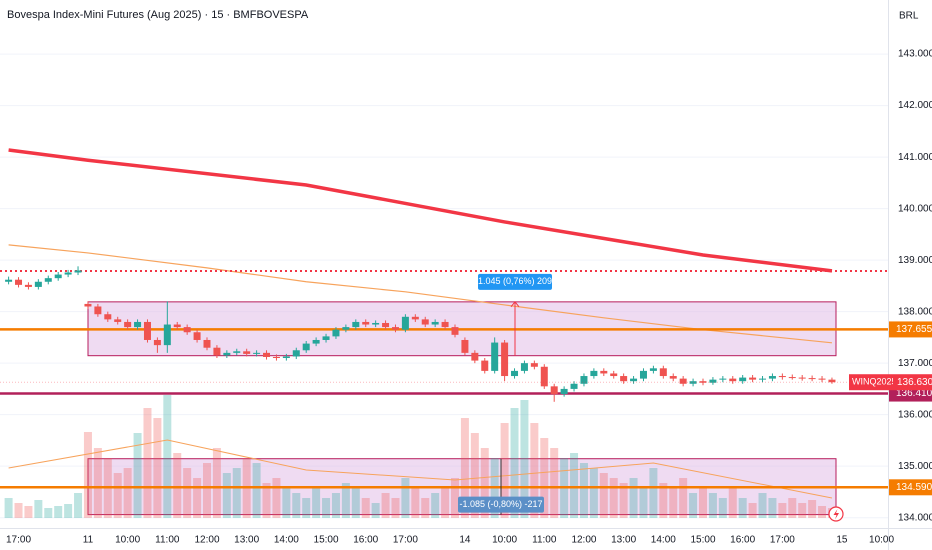 The image size is (932, 550). What do you see at coordinates (914, 329) in the screenshot?
I see `level-label: 137.655` at bounding box center [914, 329].